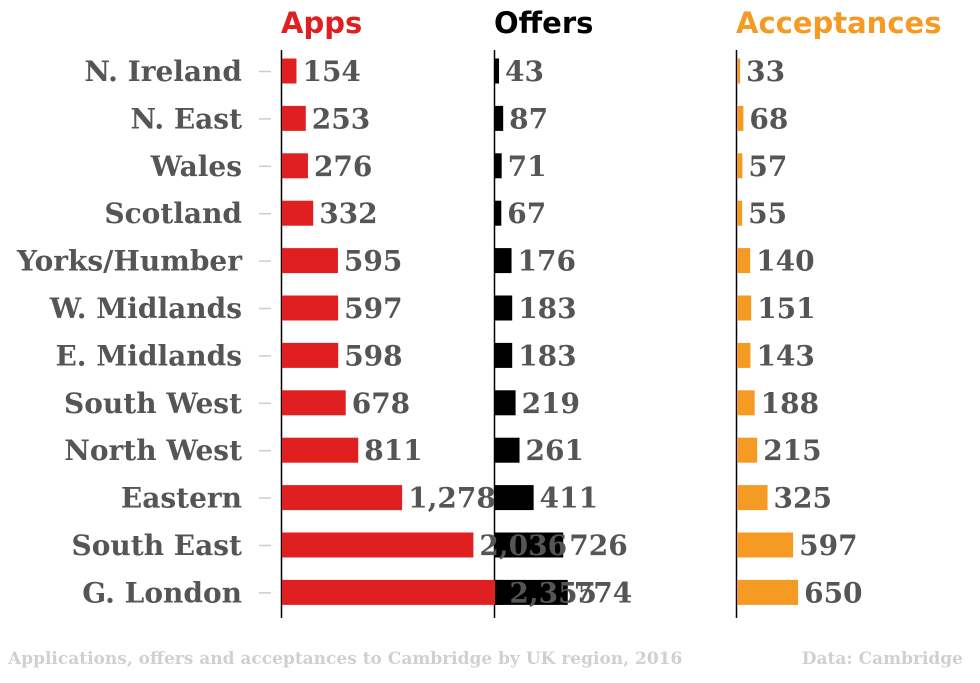  I want to click on bar-offers-n-east, so click(499, 118).